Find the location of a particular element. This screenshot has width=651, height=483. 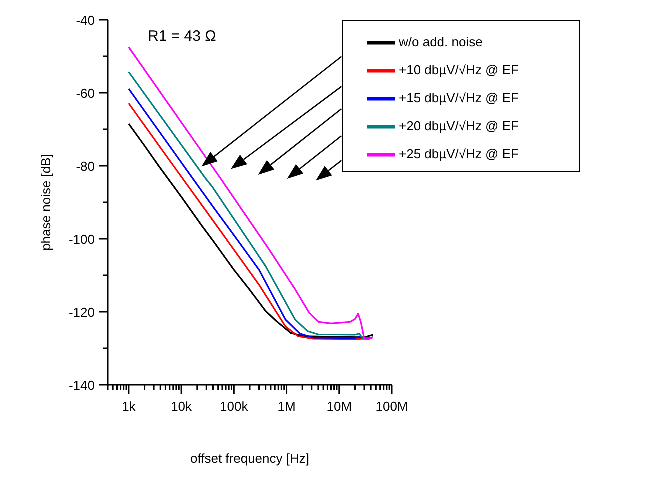

y-tick-label: -120 is located at coordinates (81, 312).